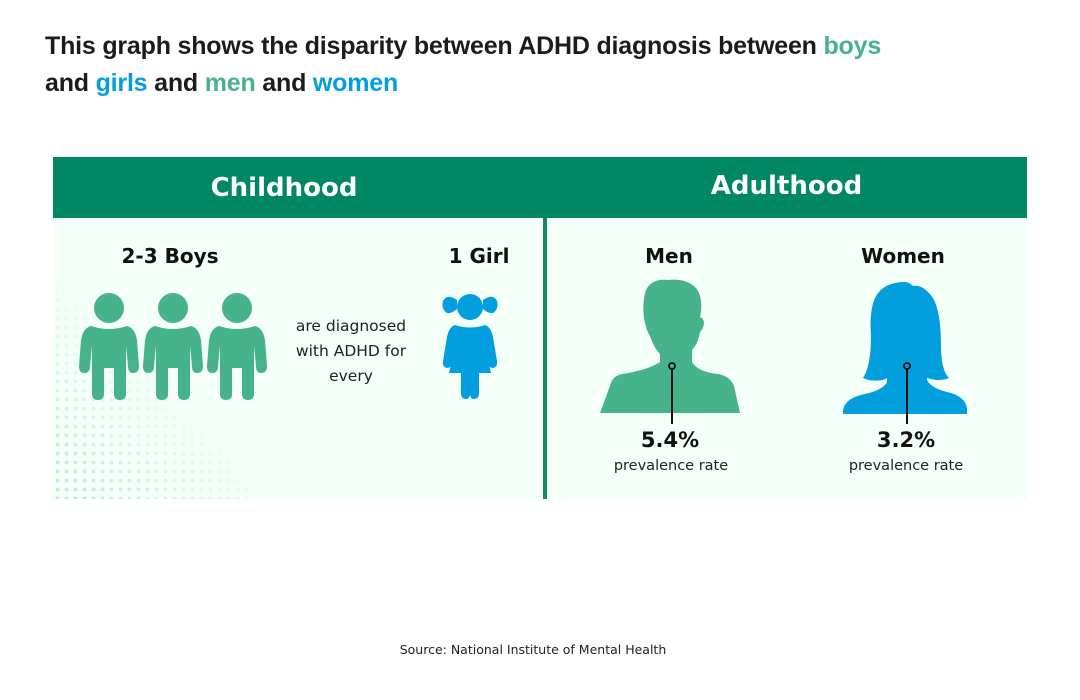 The width and height of the screenshot is (1080, 700). I want to click on boys-label: 2-3 Boys, so click(170, 256).